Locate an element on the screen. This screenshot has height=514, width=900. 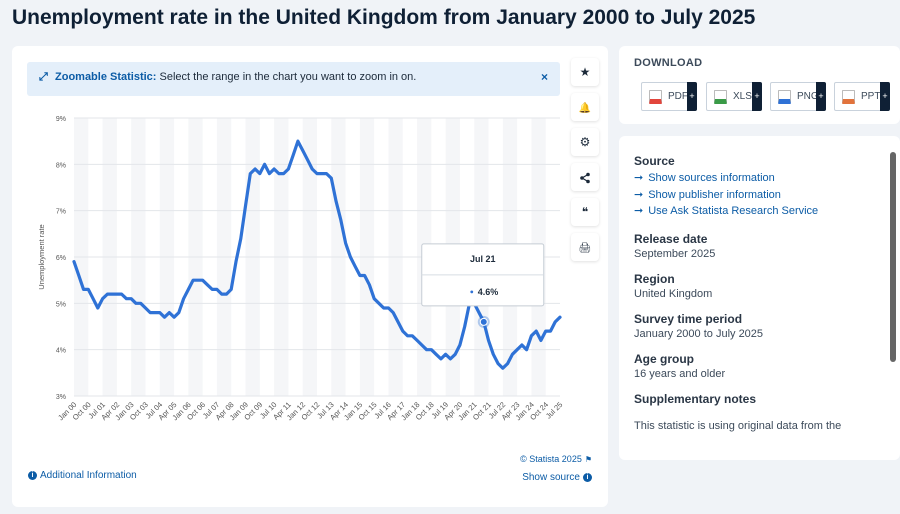
download-pdf-button: PDF + is located at coordinates (669, 96).